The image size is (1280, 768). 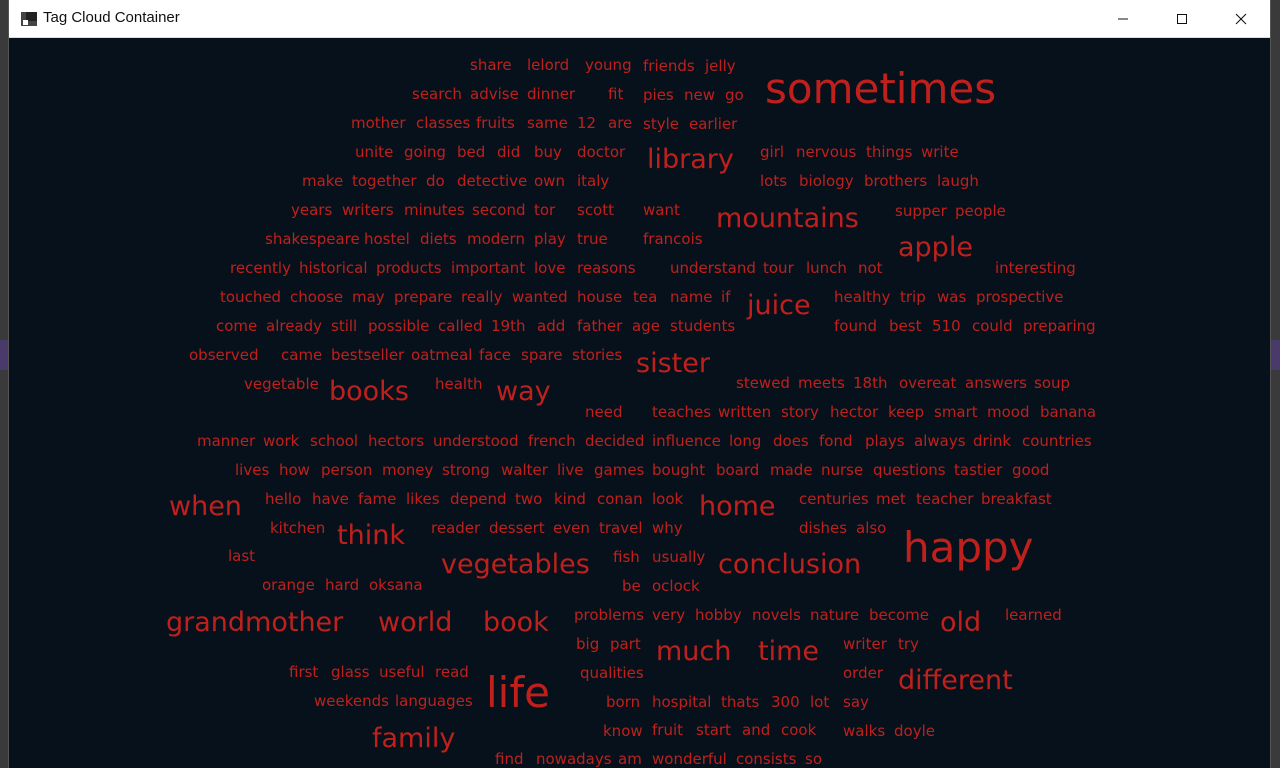 I want to click on tag-tour: tour, so click(x=778, y=268).